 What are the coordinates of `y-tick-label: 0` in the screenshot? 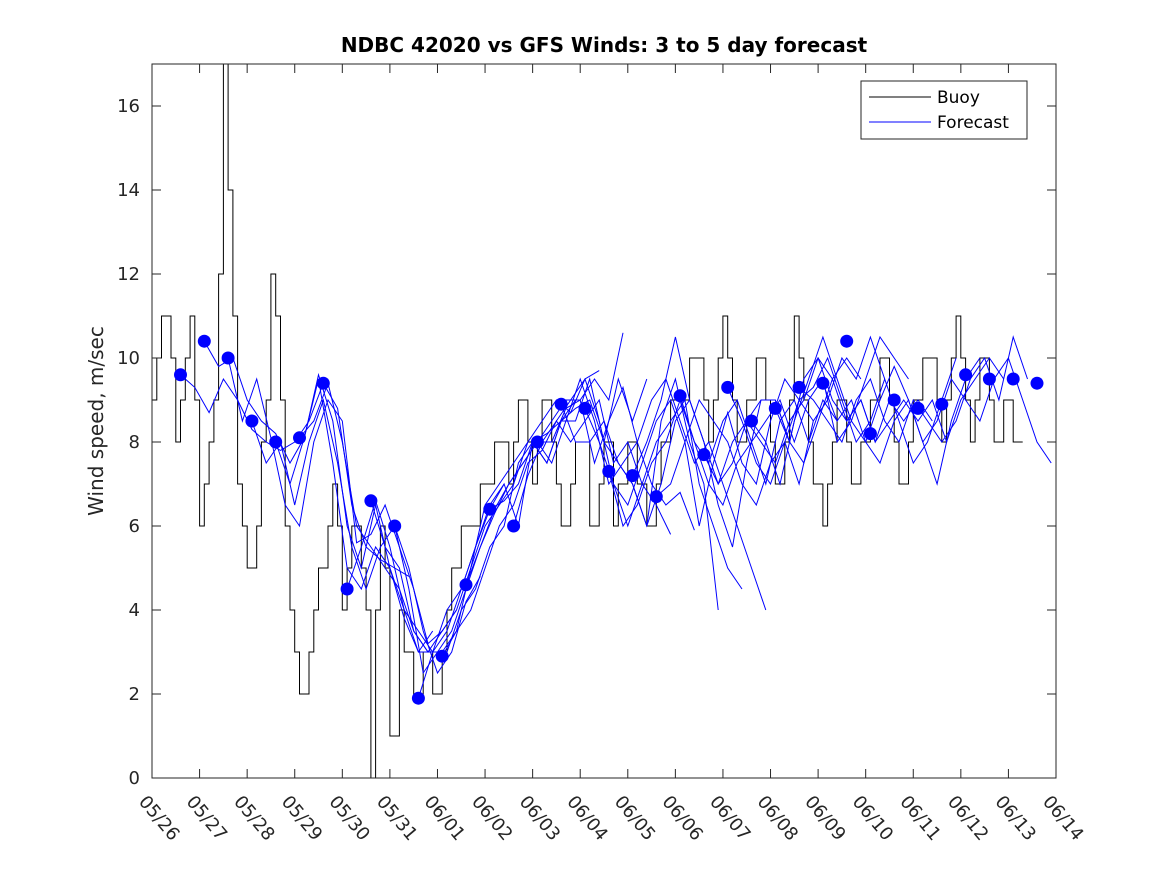 It's located at (134, 778).